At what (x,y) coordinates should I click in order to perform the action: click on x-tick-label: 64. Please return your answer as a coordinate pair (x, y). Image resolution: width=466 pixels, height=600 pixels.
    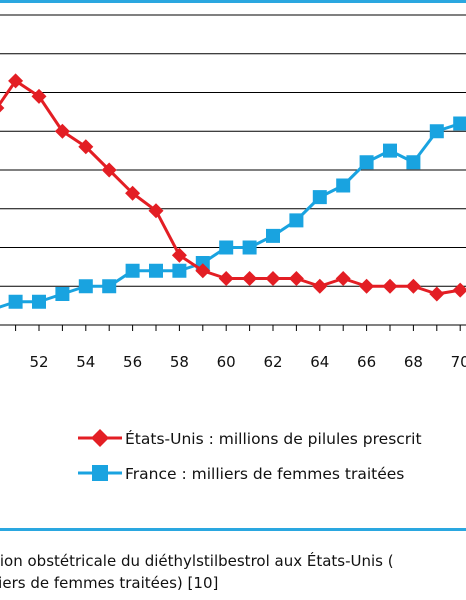
    Looking at the image, I should click on (319, 362).